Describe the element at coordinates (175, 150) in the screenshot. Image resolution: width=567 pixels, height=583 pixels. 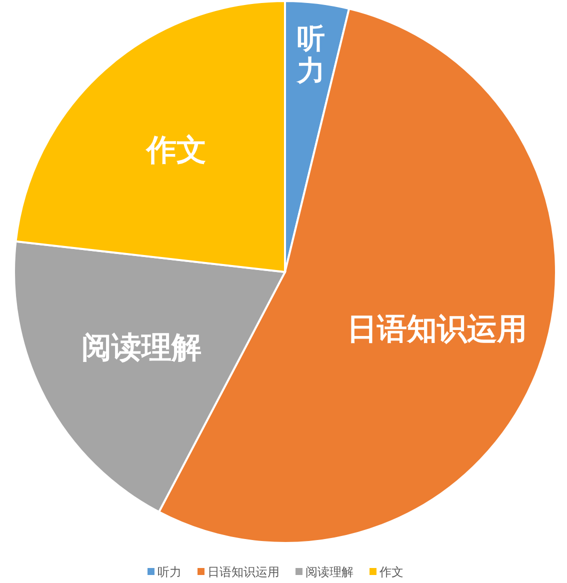
I see `slice-label: 作文` at that location.